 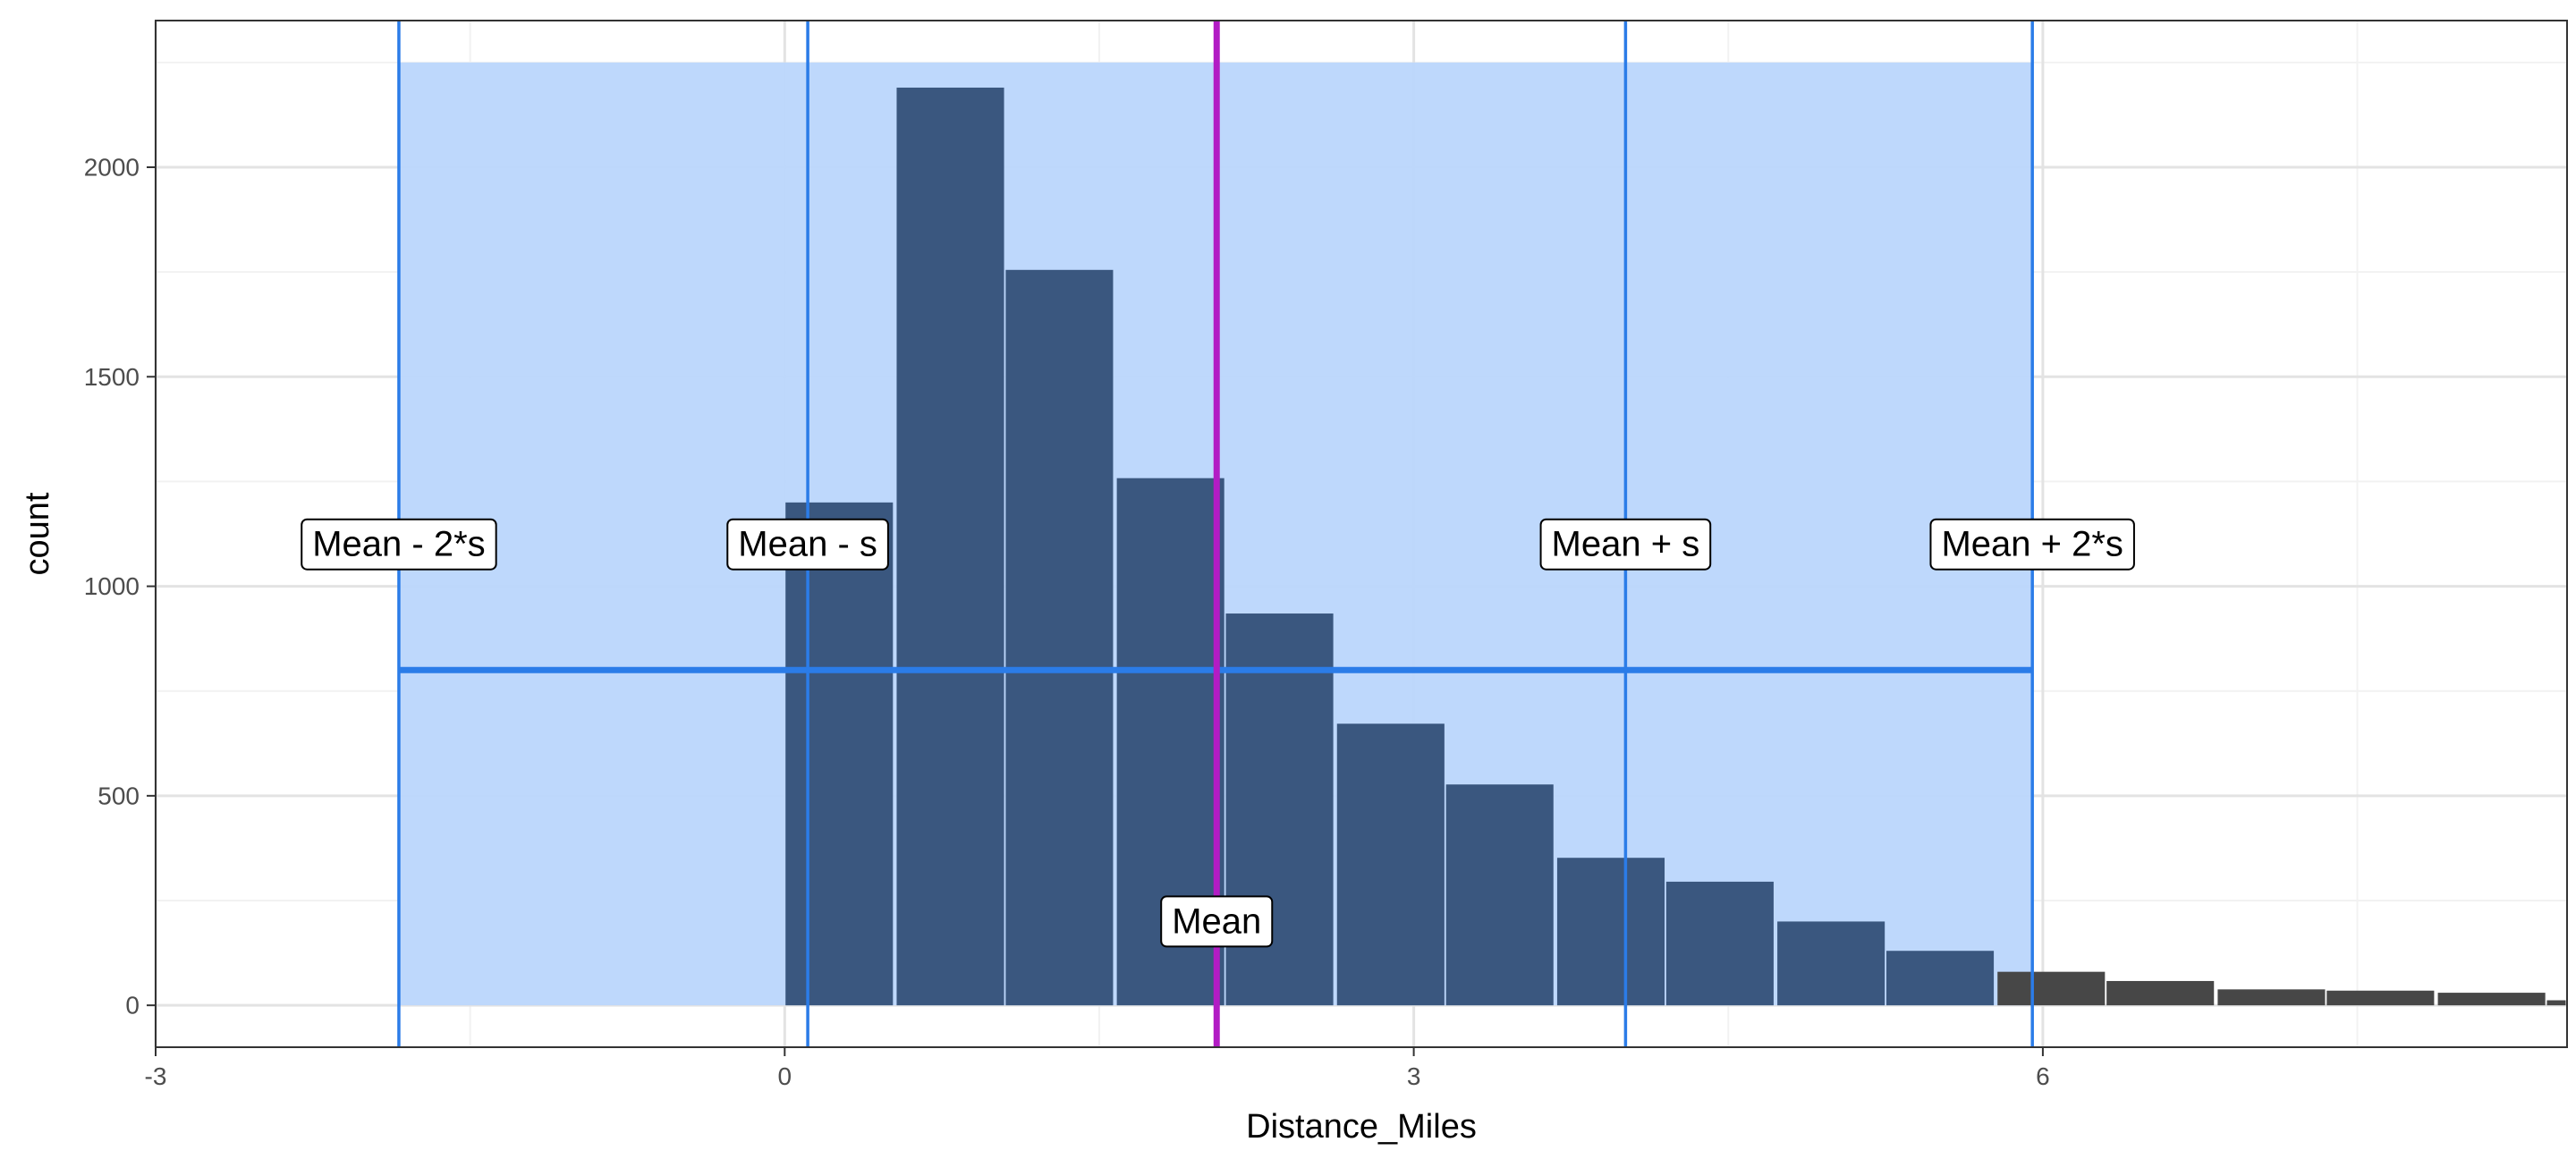 I want to click on reference-label: Mean + 2*s, so click(x=2032, y=545).